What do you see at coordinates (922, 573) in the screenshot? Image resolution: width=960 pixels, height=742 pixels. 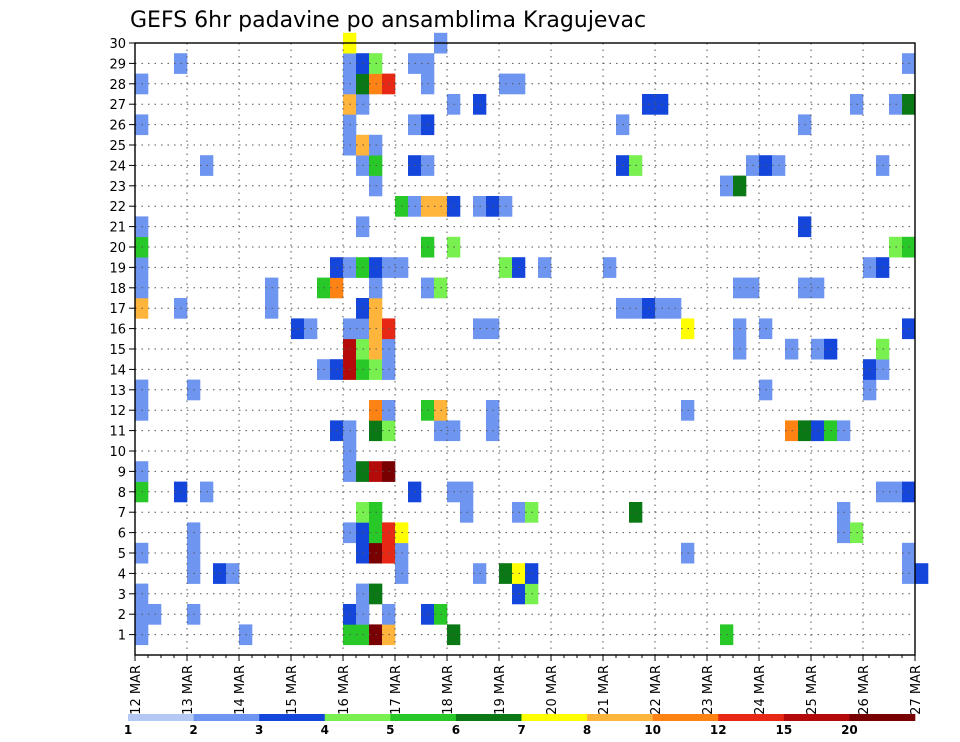 I see `heatmap-cell` at bounding box center [922, 573].